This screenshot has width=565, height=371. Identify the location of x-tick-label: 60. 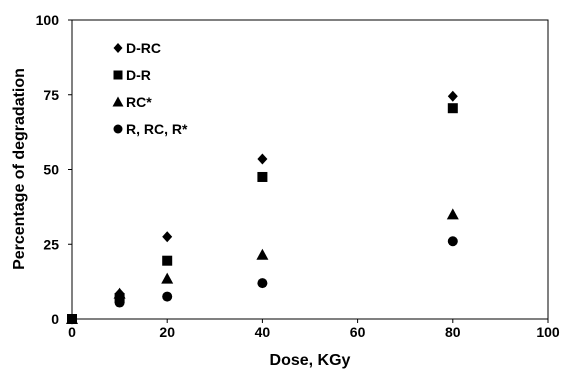
(358, 332).